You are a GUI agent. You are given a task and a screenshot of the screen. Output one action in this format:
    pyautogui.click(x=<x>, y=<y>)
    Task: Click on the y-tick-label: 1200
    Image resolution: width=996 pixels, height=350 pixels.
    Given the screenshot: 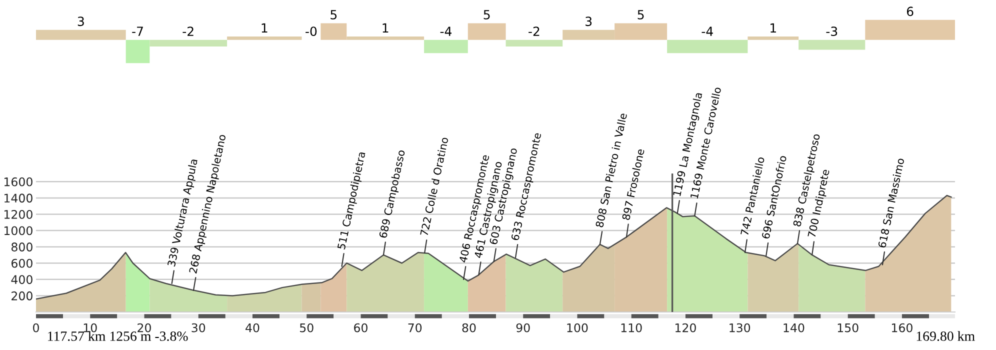 What is the action you would take?
    pyautogui.click(x=18, y=214)
    